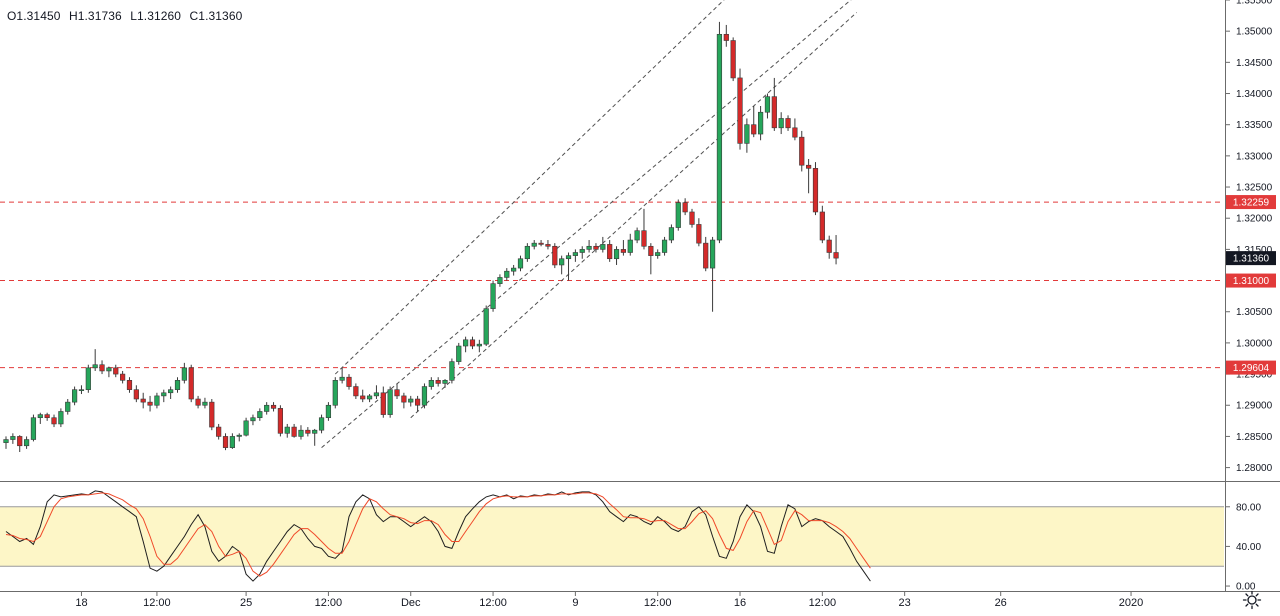  I want to click on osc-tick-label: 80.00, so click(1248, 507).